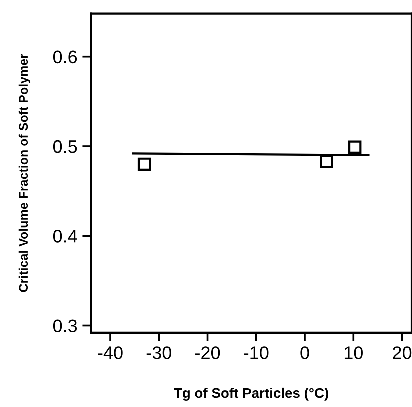 The height and width of the screenshot is (407, 412). I want to click on y-tick-label: 0.4, so click(65, 236).